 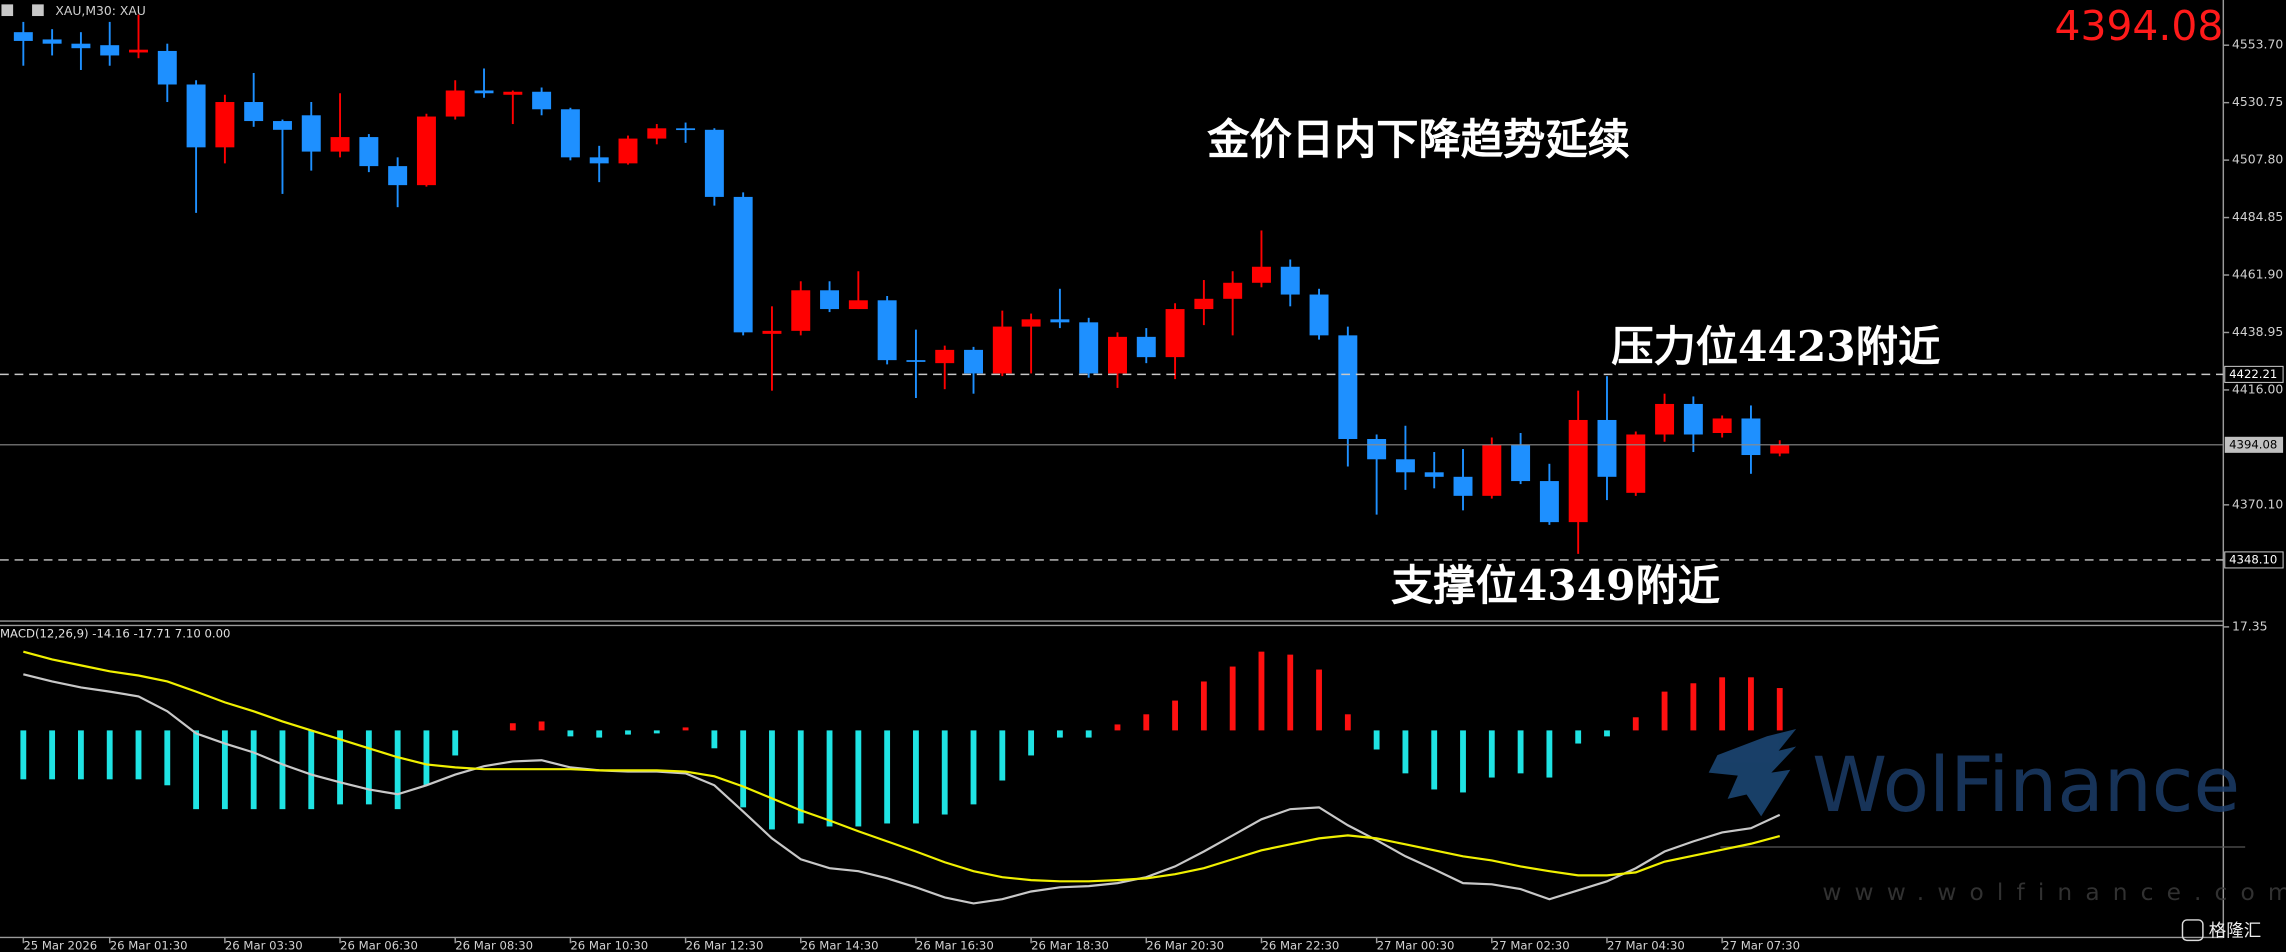 What do you see at coordinates (1300, 945) in the screenshot?
I see `x-tick-label: 26 Mar 22:30` at bounding box center [1300, 945].